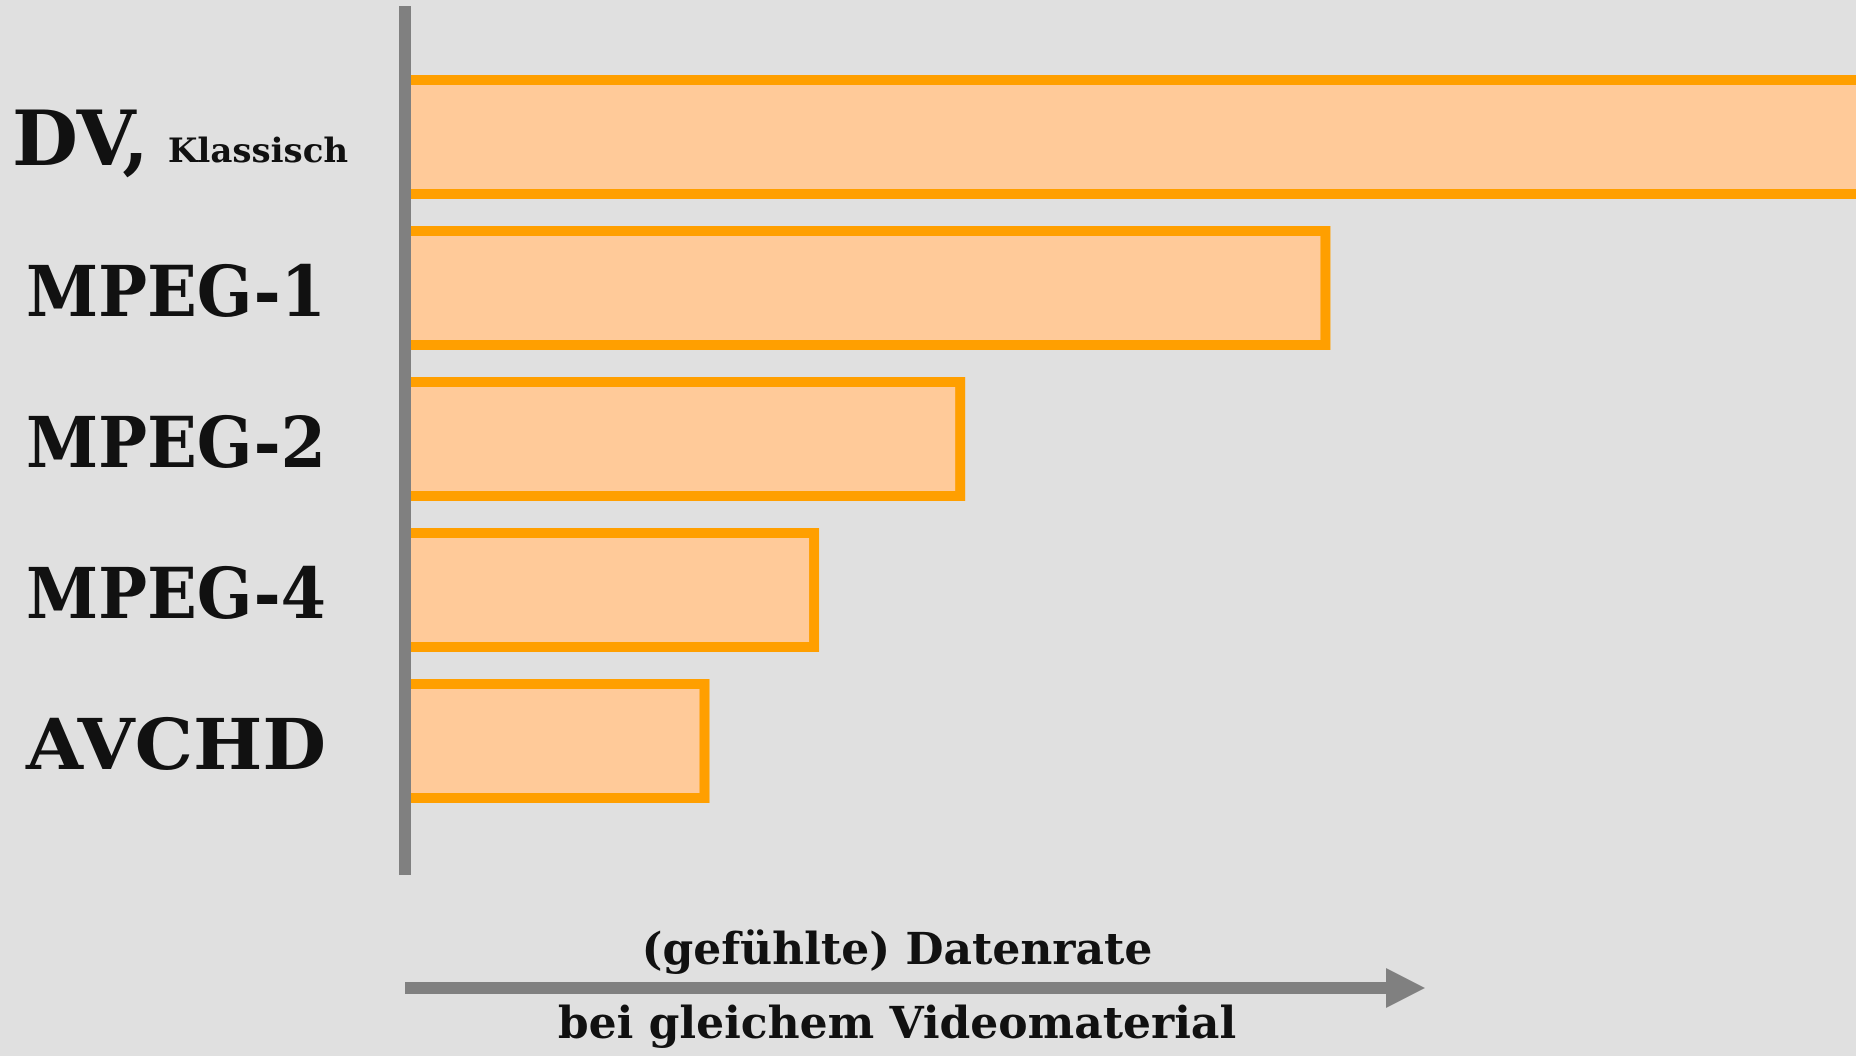 The image size is (1856, 1056). What do you see at coordinates (897, 1023) in the screenshot?
I see `x-axis-label-line2: bei gleichem Videomaterial` at bounding box center [897, 1023].